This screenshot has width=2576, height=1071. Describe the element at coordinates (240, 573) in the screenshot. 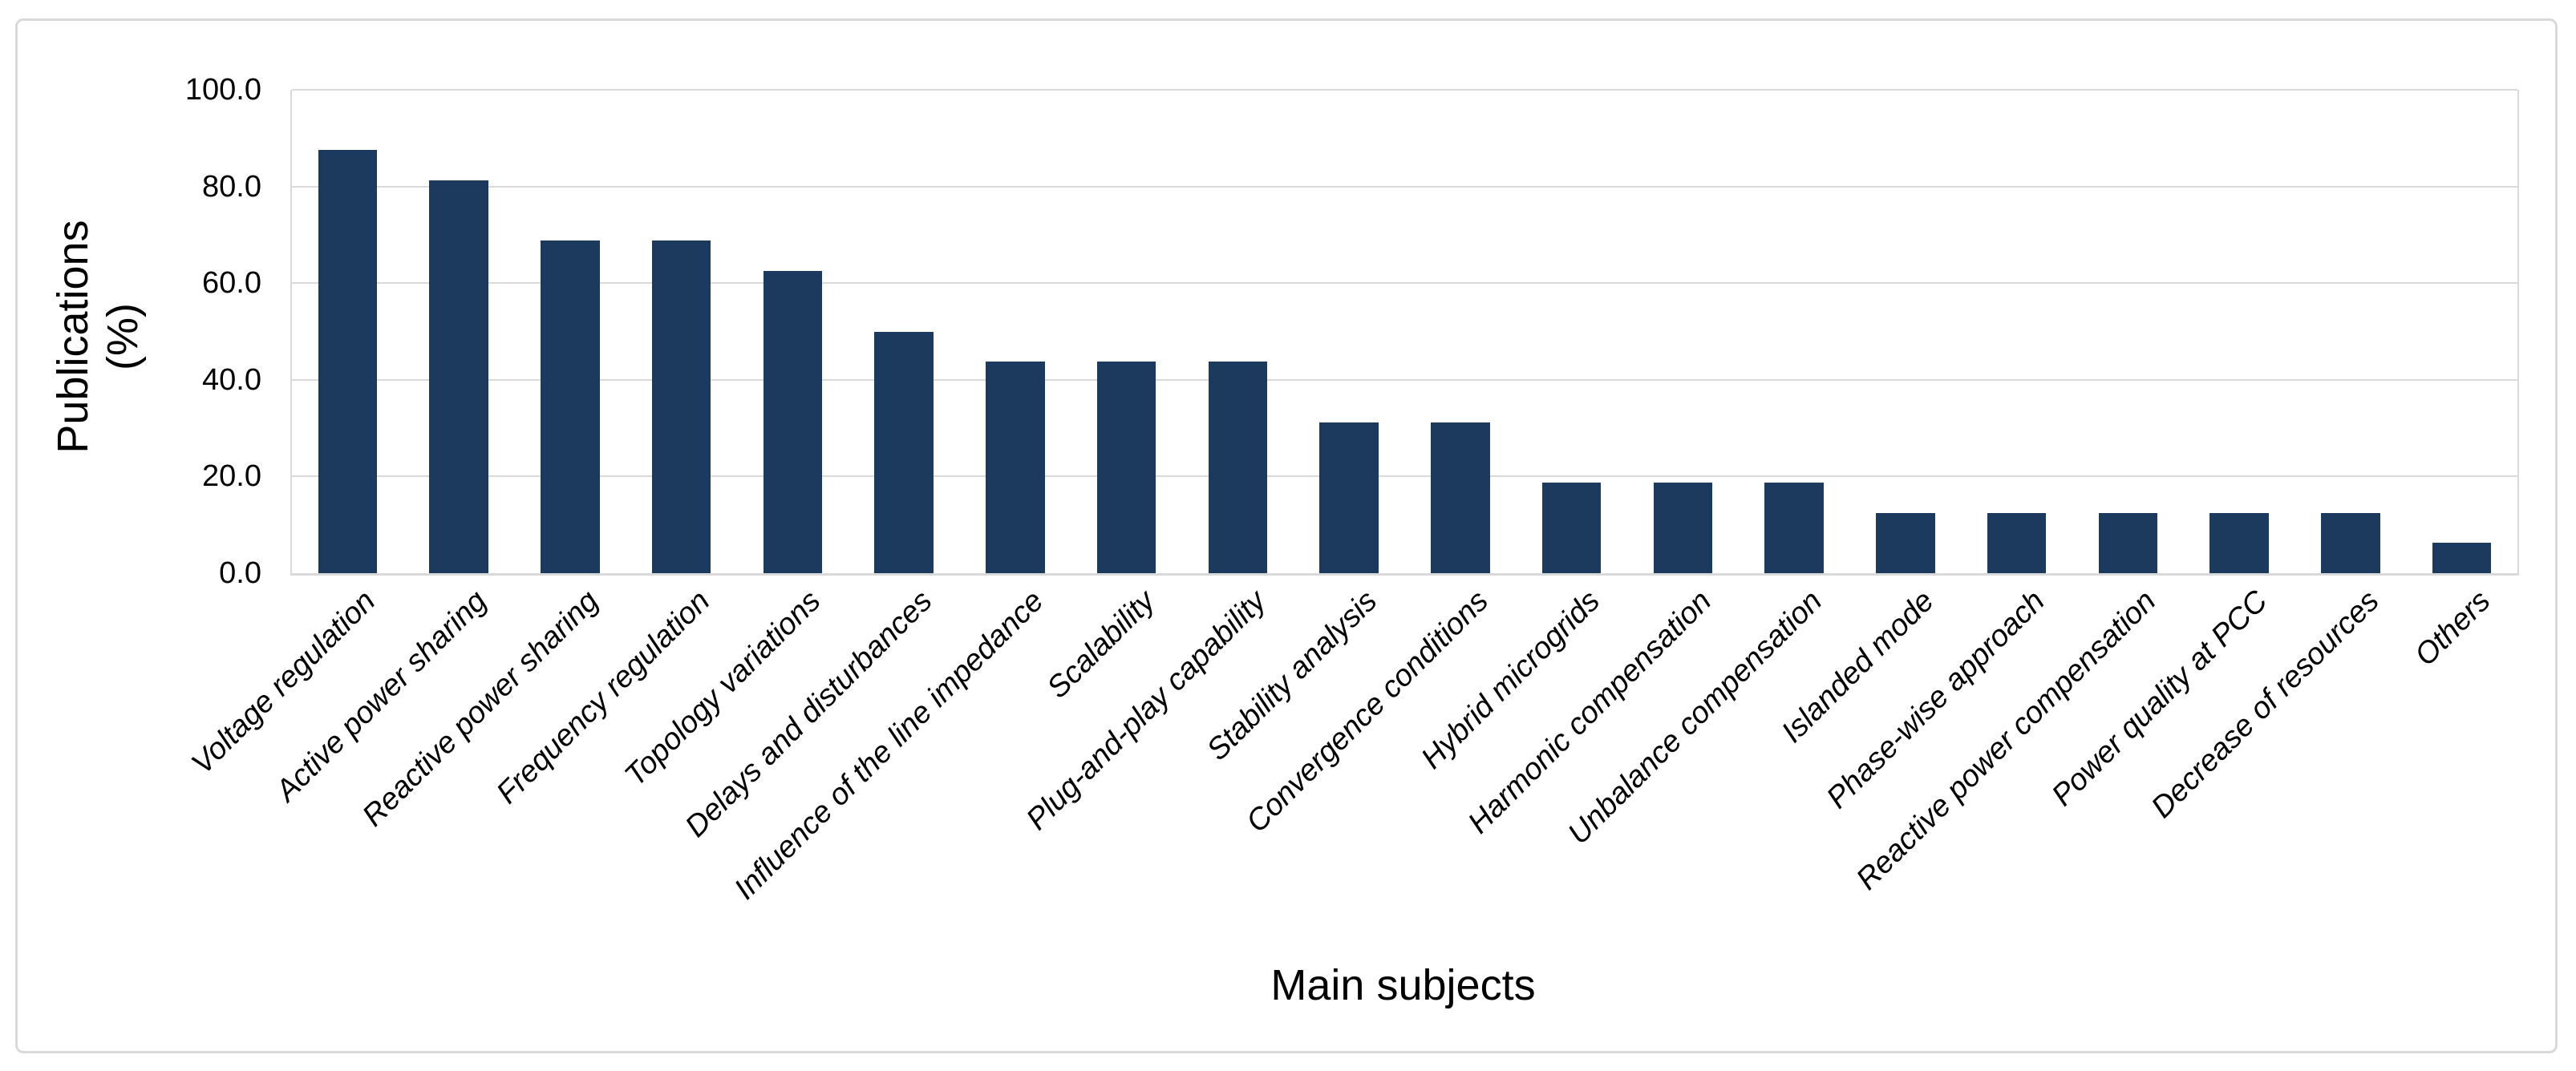

I see `y-tick-label: 0.0` at that location.